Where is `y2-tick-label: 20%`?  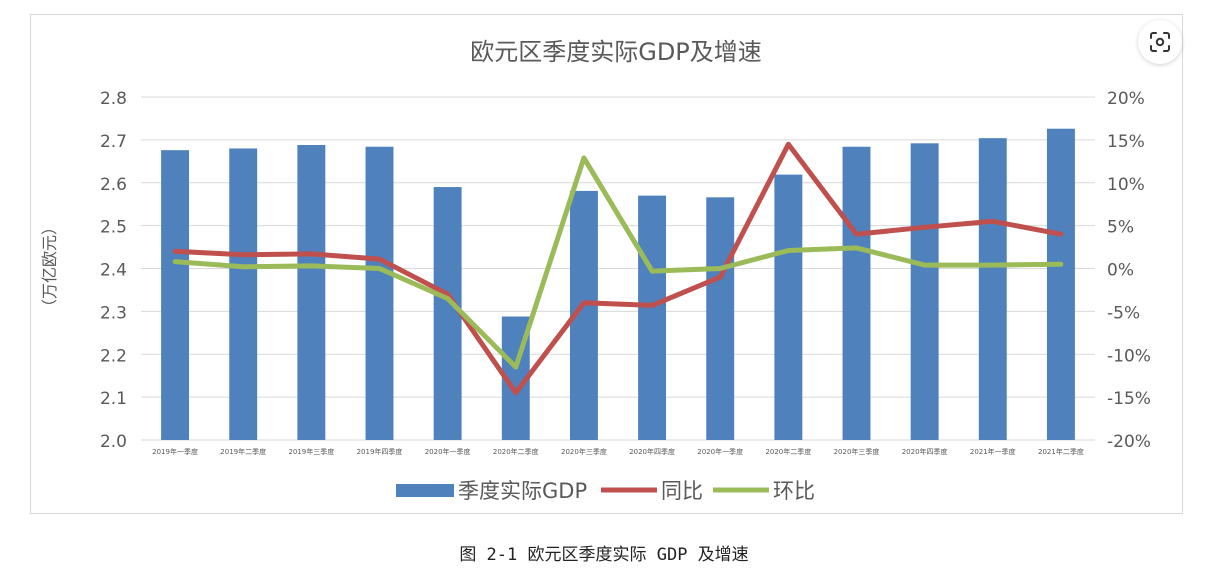
y2-tick-label: 20% is located at coordinates (1126, 99).